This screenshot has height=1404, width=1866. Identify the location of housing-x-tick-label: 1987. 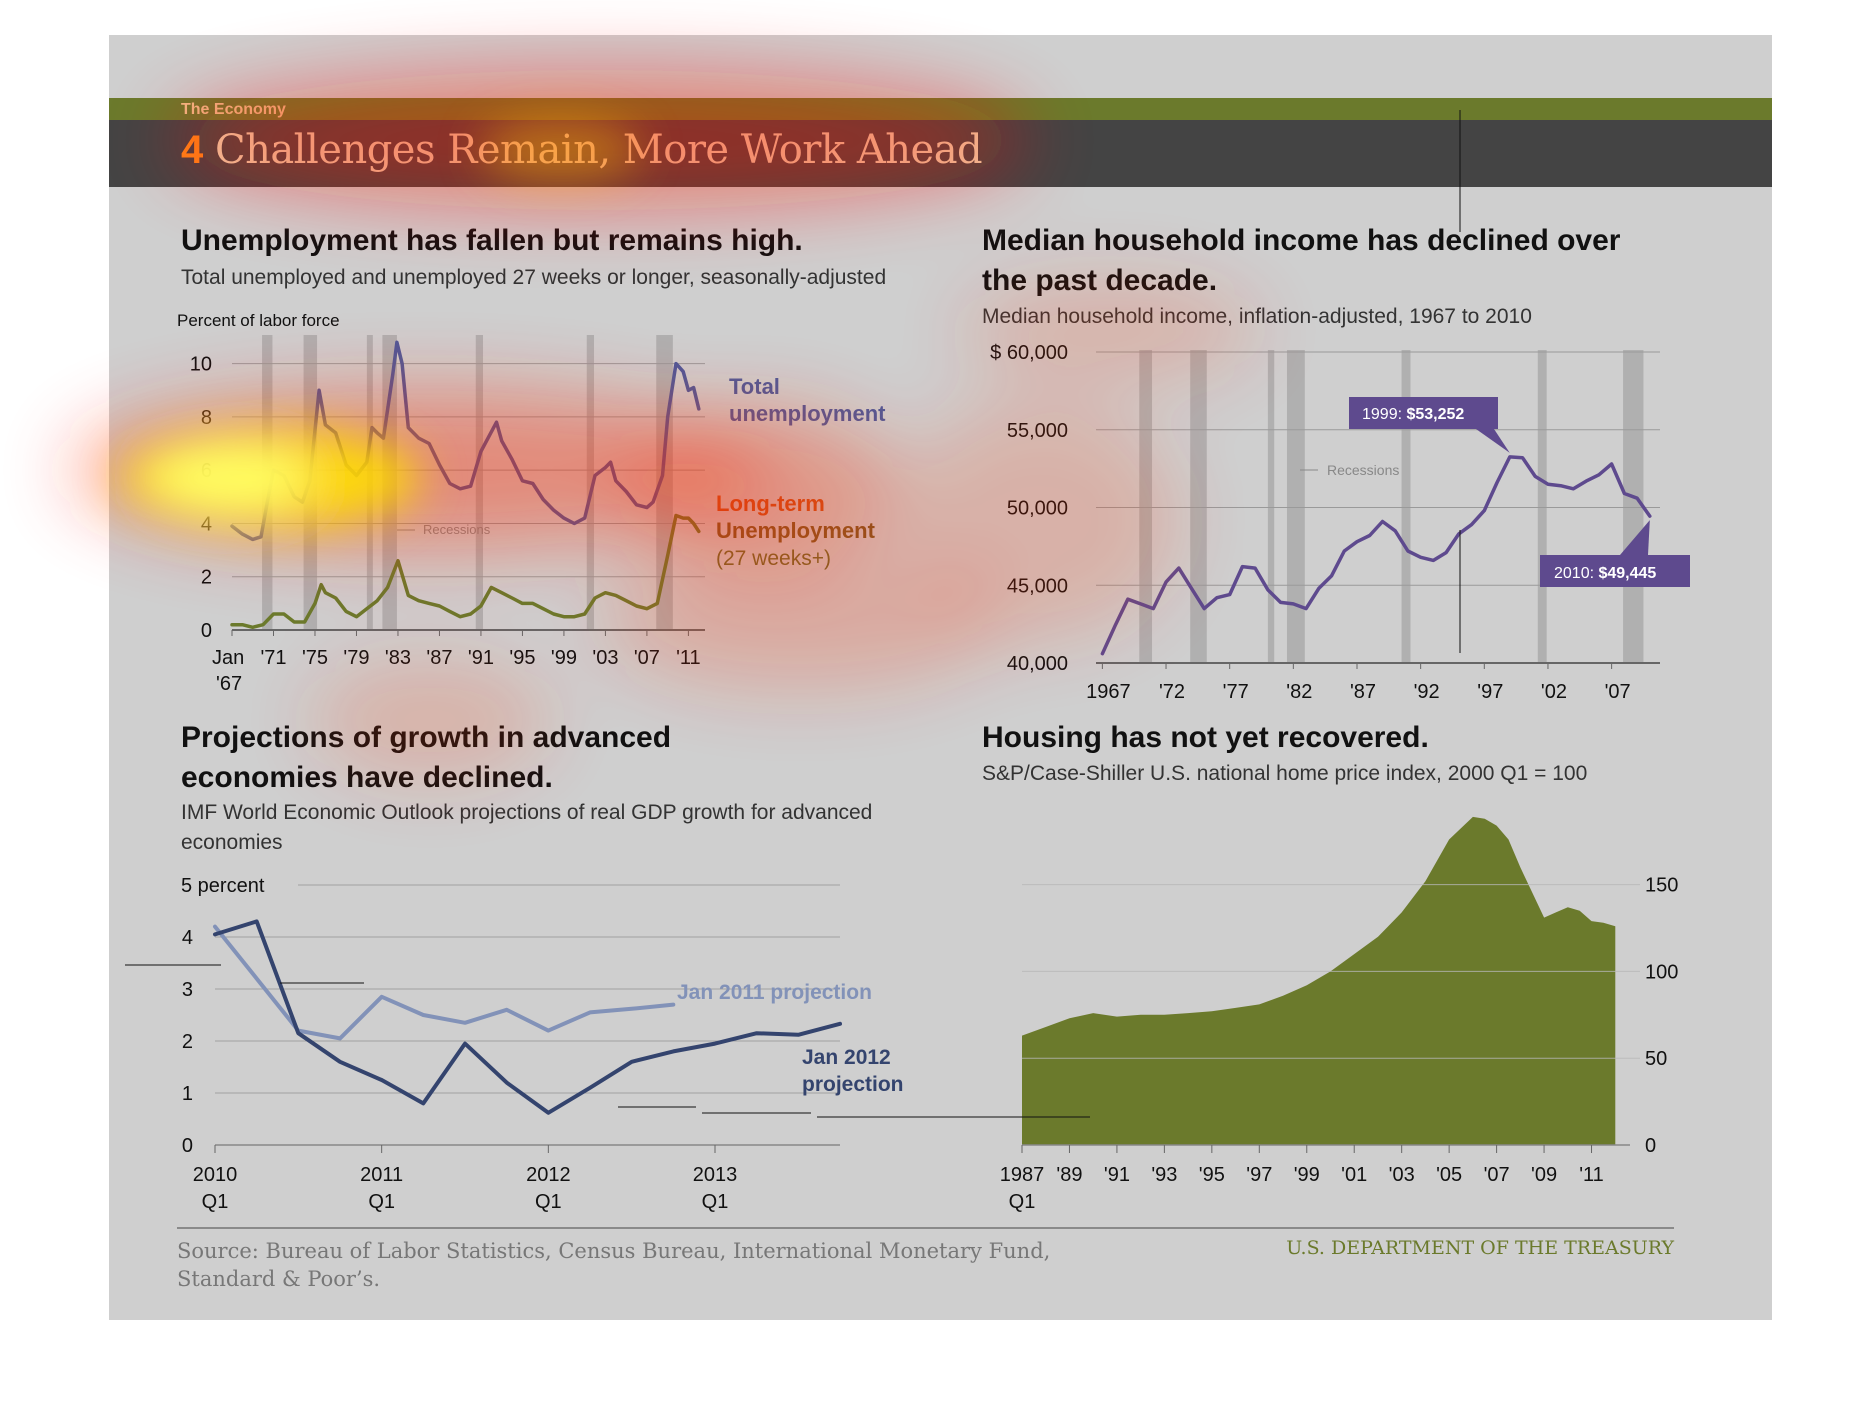
(1022, 1175).